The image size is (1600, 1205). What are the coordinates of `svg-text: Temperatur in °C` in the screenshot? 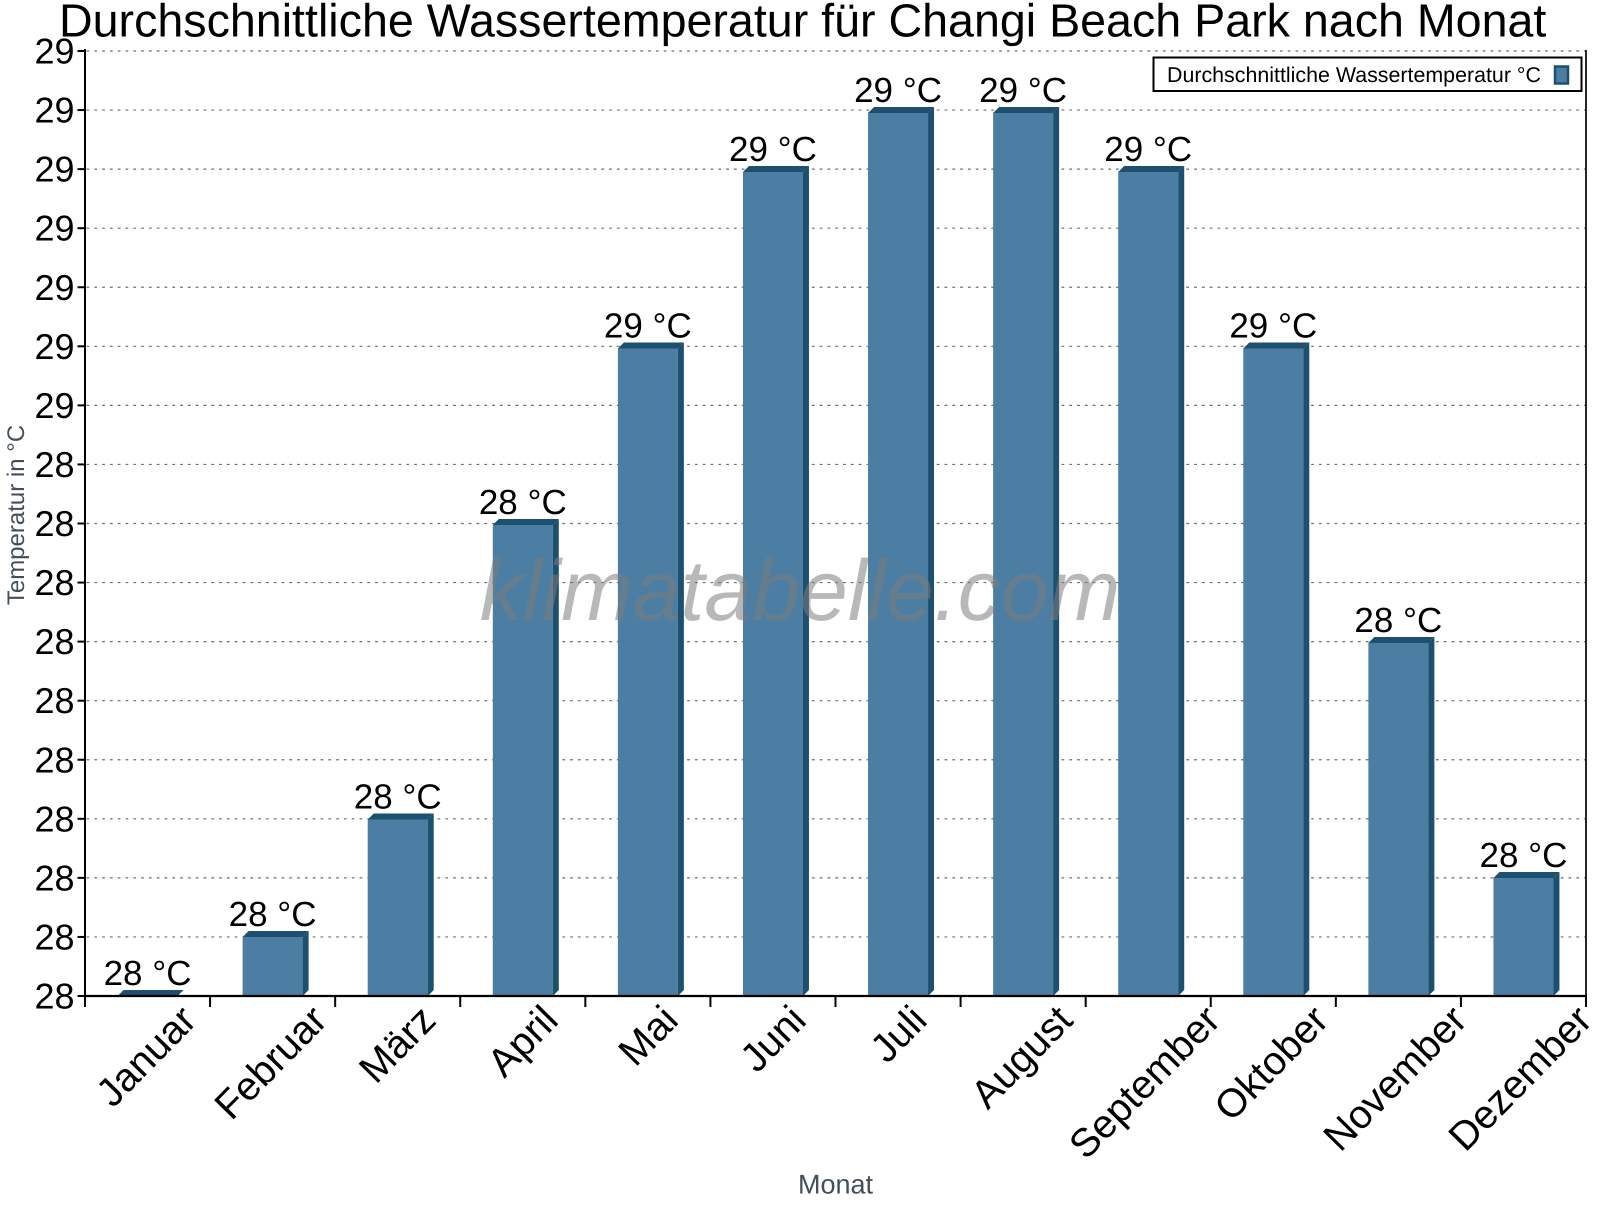 It's located at (16, 515).